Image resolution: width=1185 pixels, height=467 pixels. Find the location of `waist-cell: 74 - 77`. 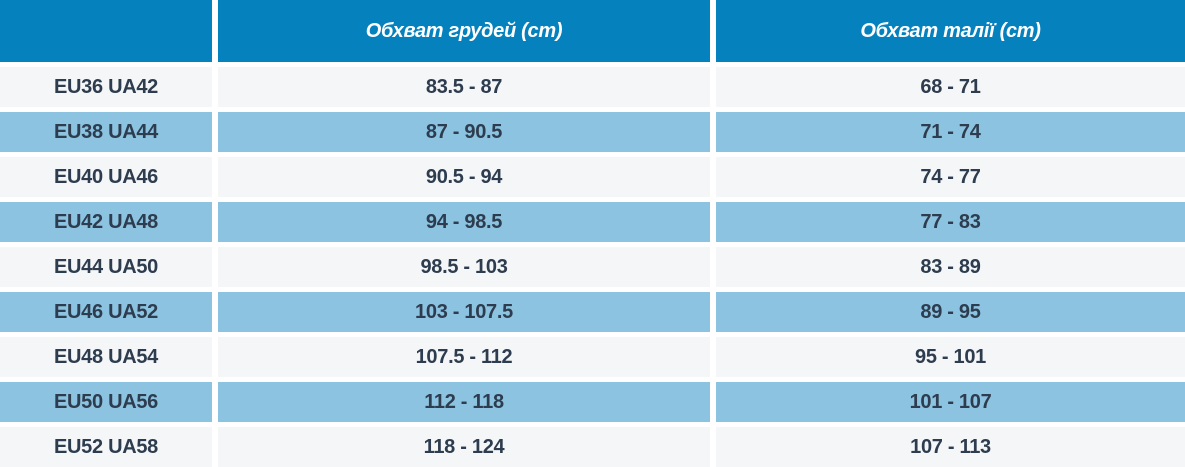

waist-cell: 74 - 77 is located at coordinates (950, 177).